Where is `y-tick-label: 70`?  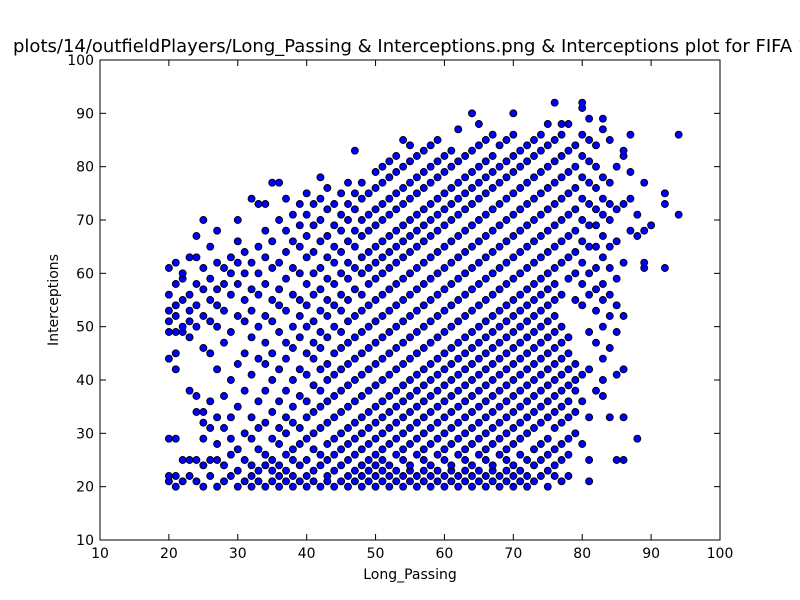 y-tick-label: 70 is located at coordinates (85, 221).